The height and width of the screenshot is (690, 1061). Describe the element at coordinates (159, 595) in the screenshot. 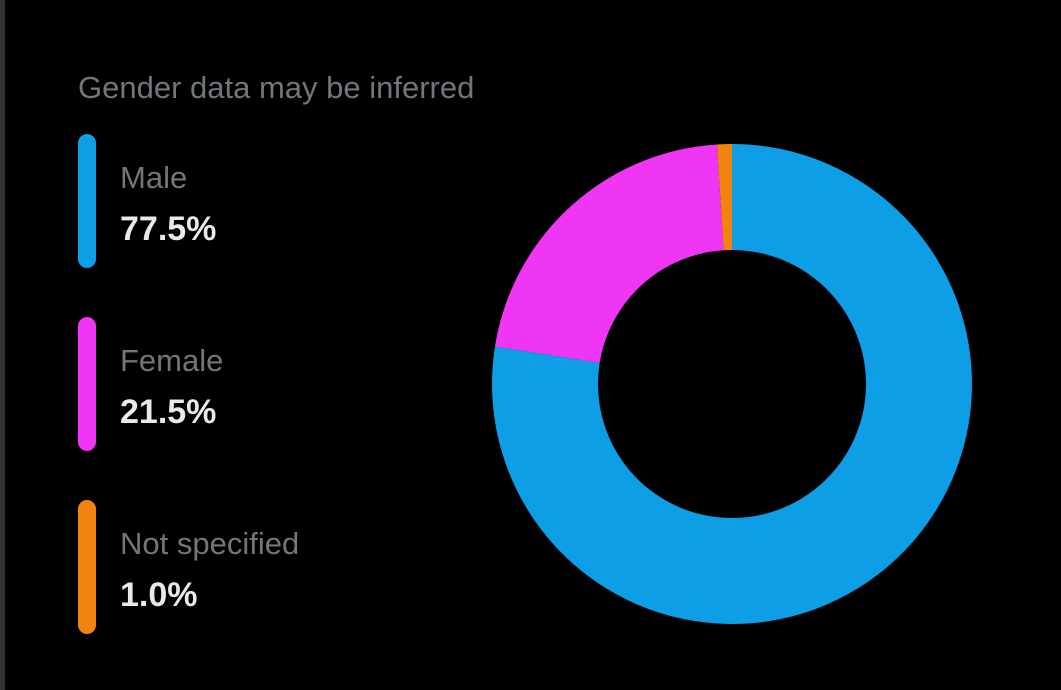

I see `legend-value-not-specified: 1.0%` at that location.